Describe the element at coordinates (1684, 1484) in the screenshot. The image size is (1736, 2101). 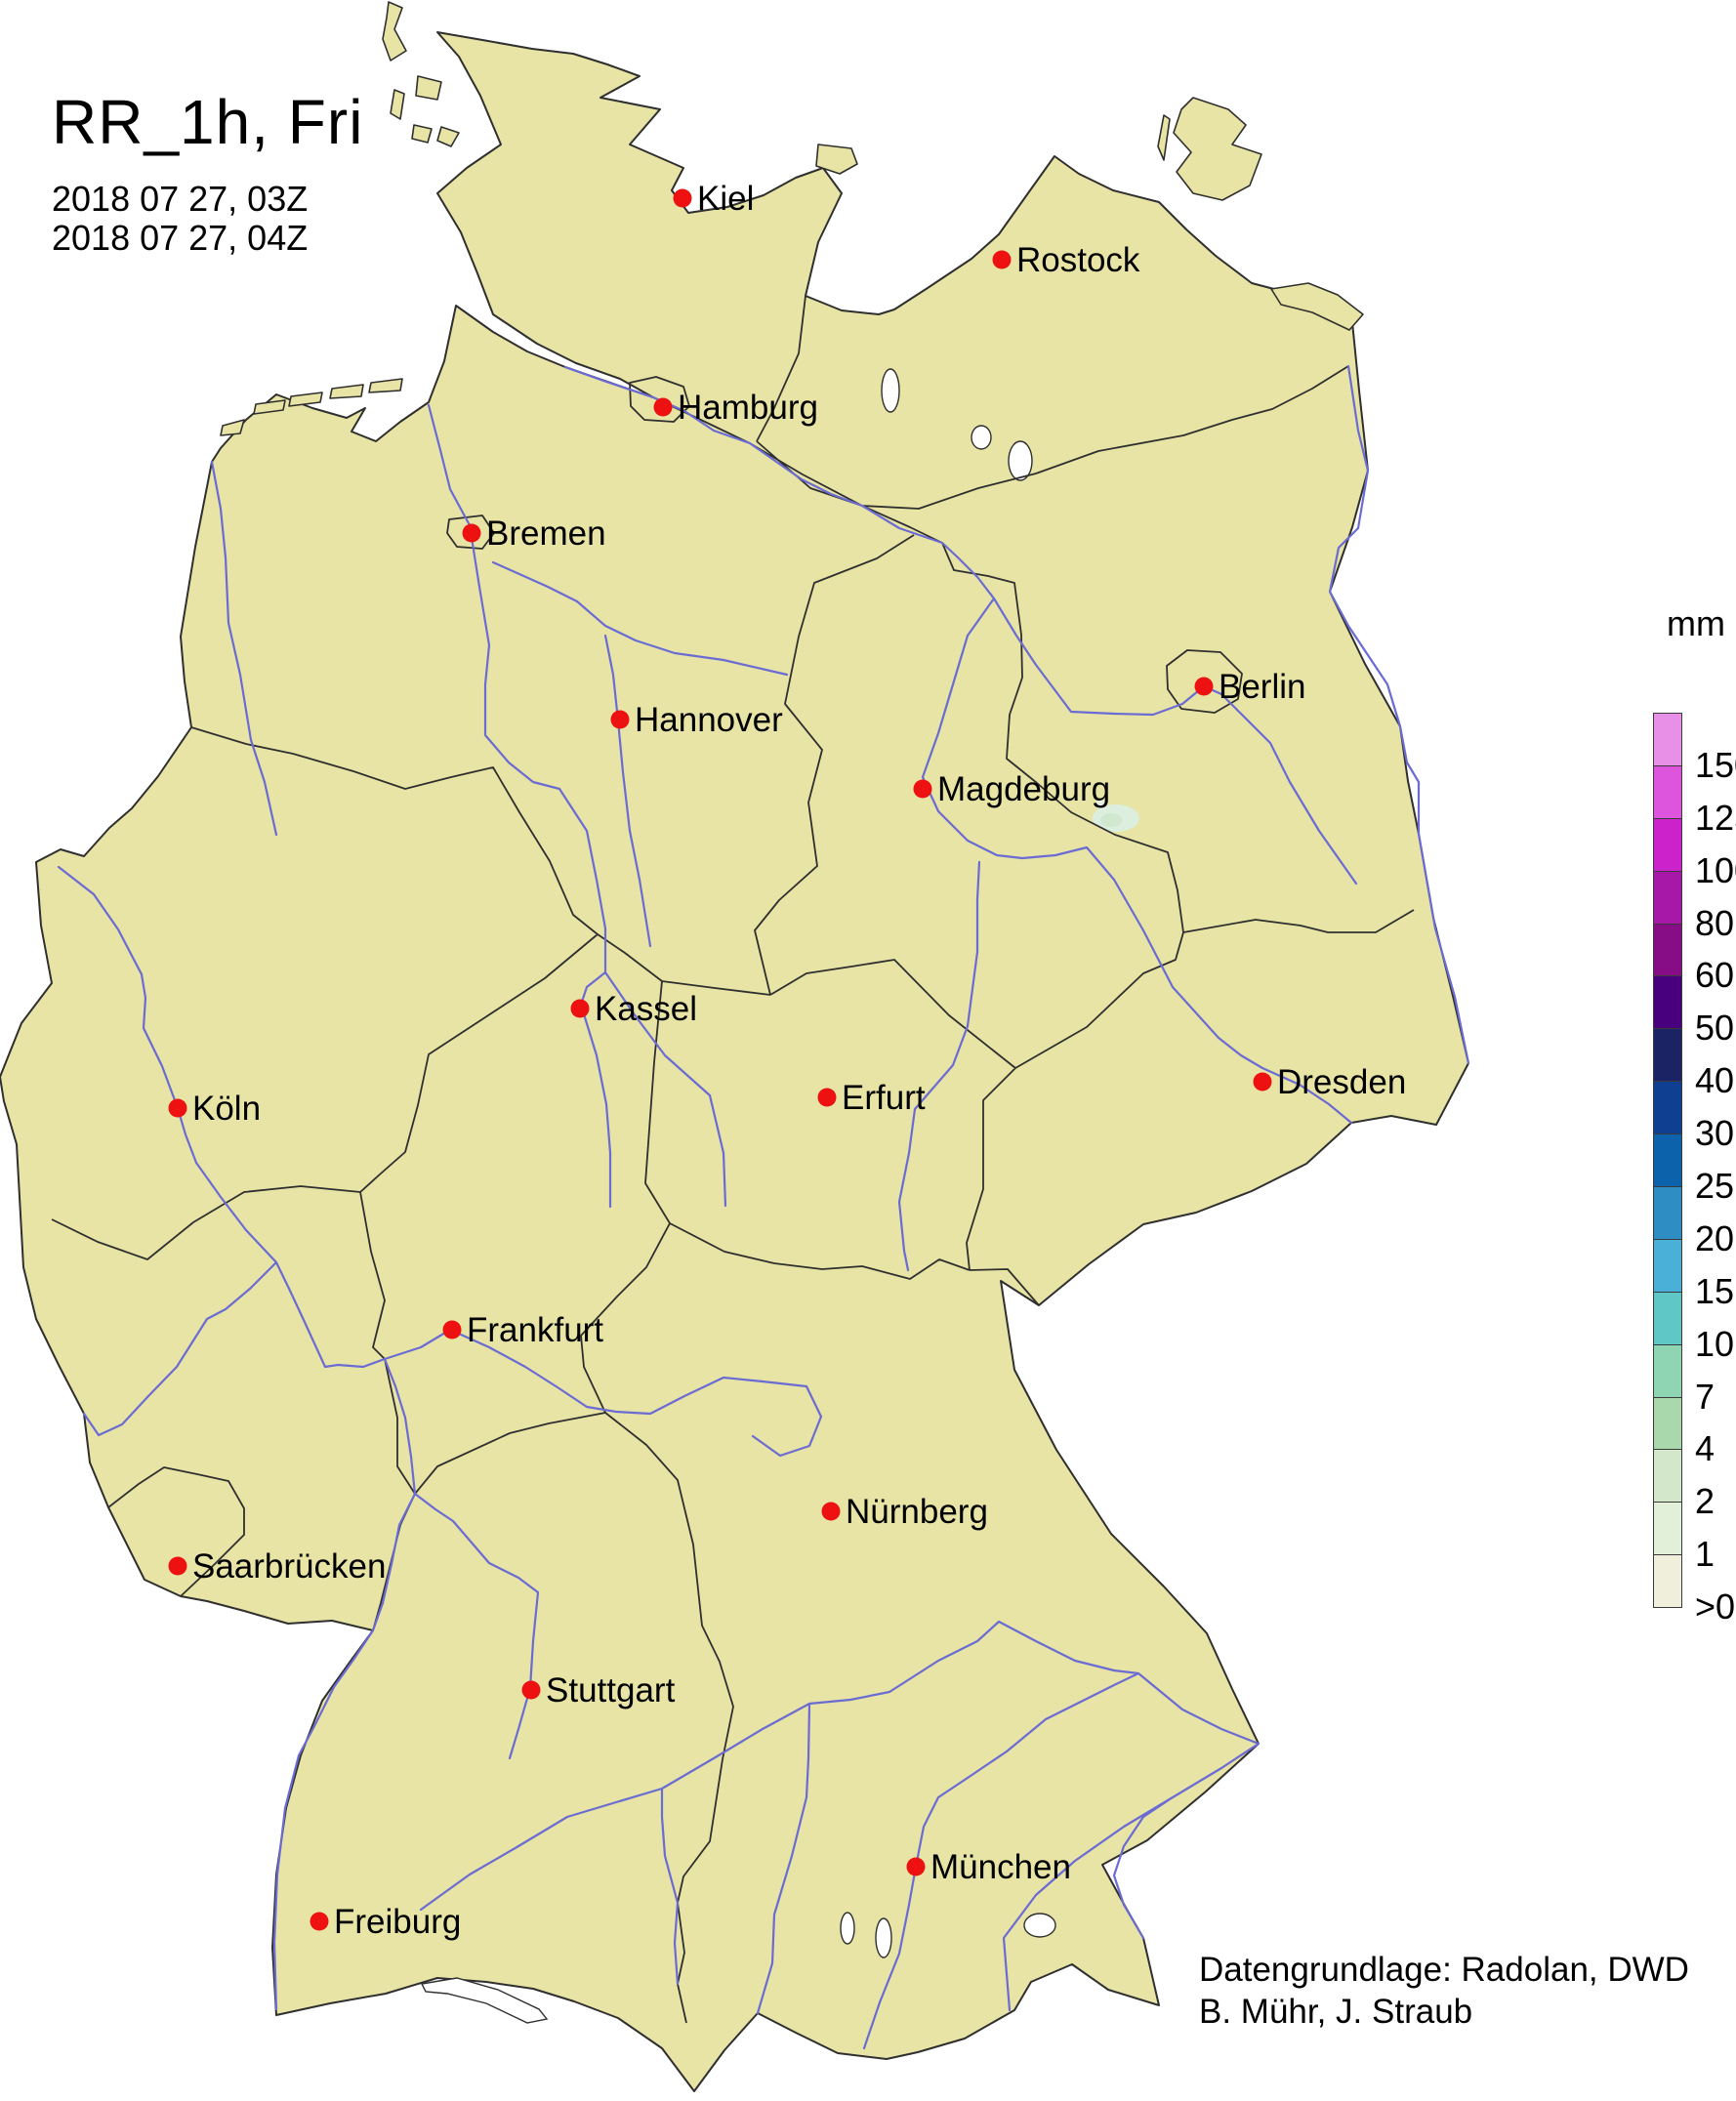
I see `legend-segment: 2` at that location.